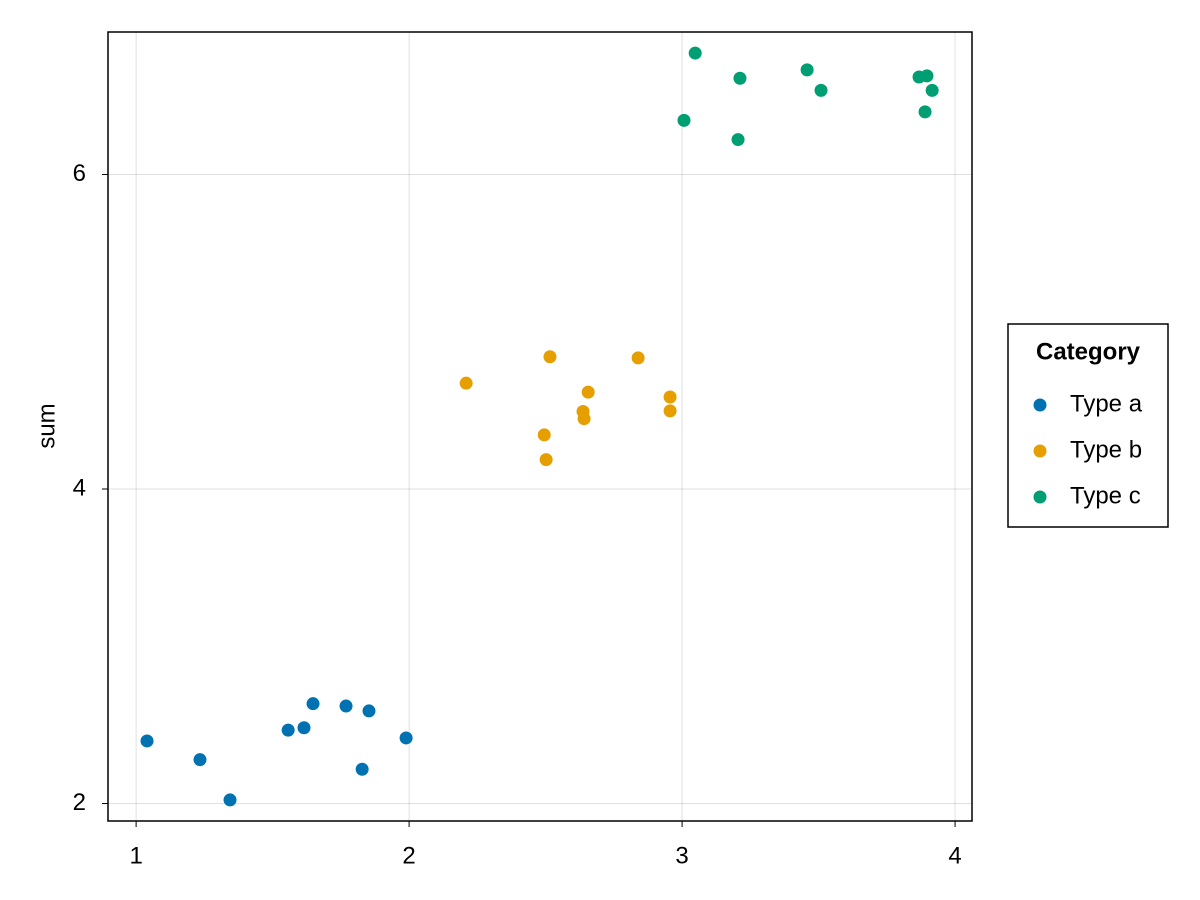 Image resolution: width=1200 pixels, height=900 pixels. I want to click on y-tick-label: 6, so click(79, 173).